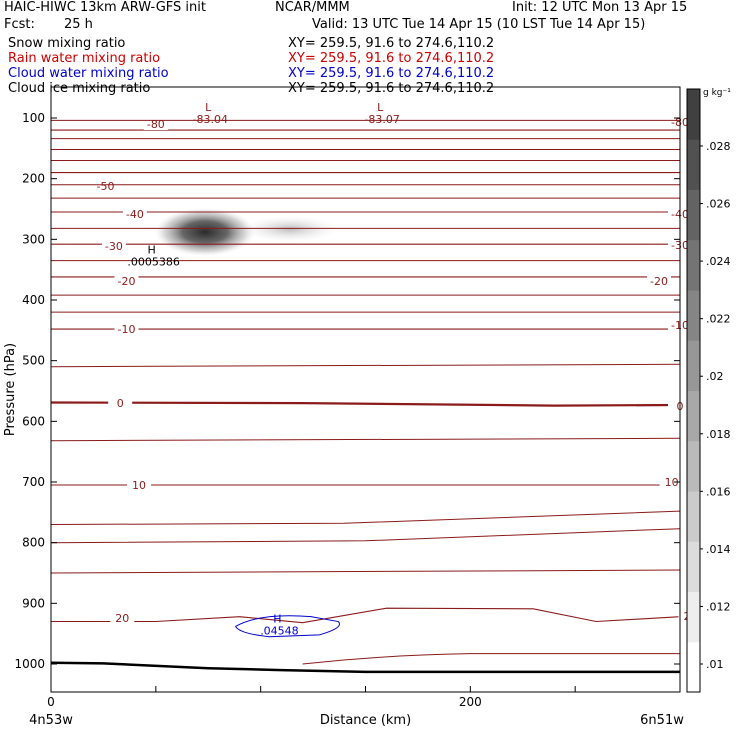 Image resolution: width=740 pixels, height=740 pixels. I want to click on forecast-label: Fcst:, so click(19, 24).